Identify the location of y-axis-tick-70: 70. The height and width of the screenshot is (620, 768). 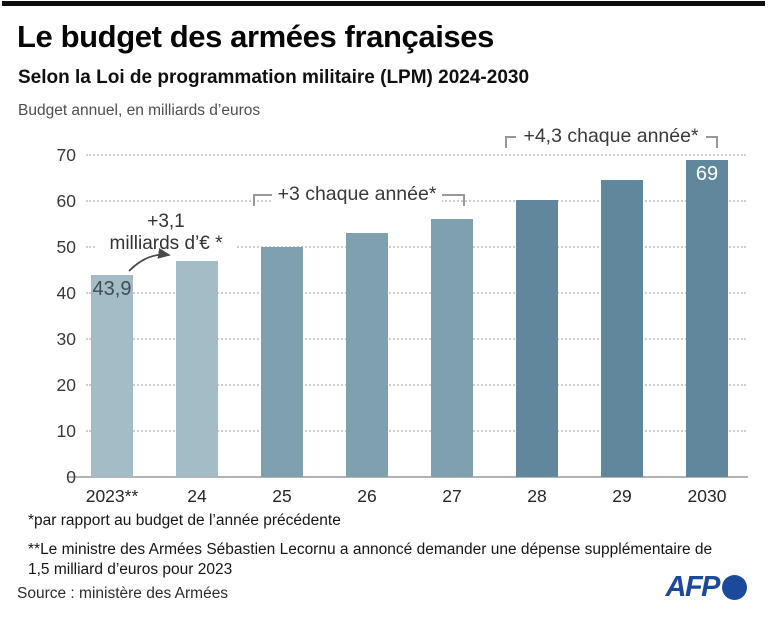
(66, 155).